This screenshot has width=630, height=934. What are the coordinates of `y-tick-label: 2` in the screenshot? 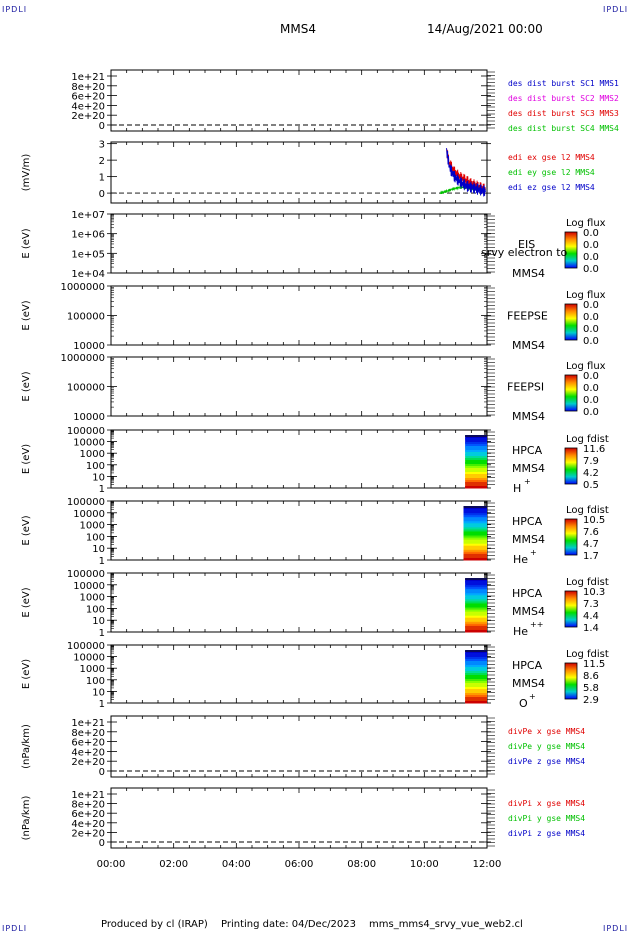 It's located at (102, 161).